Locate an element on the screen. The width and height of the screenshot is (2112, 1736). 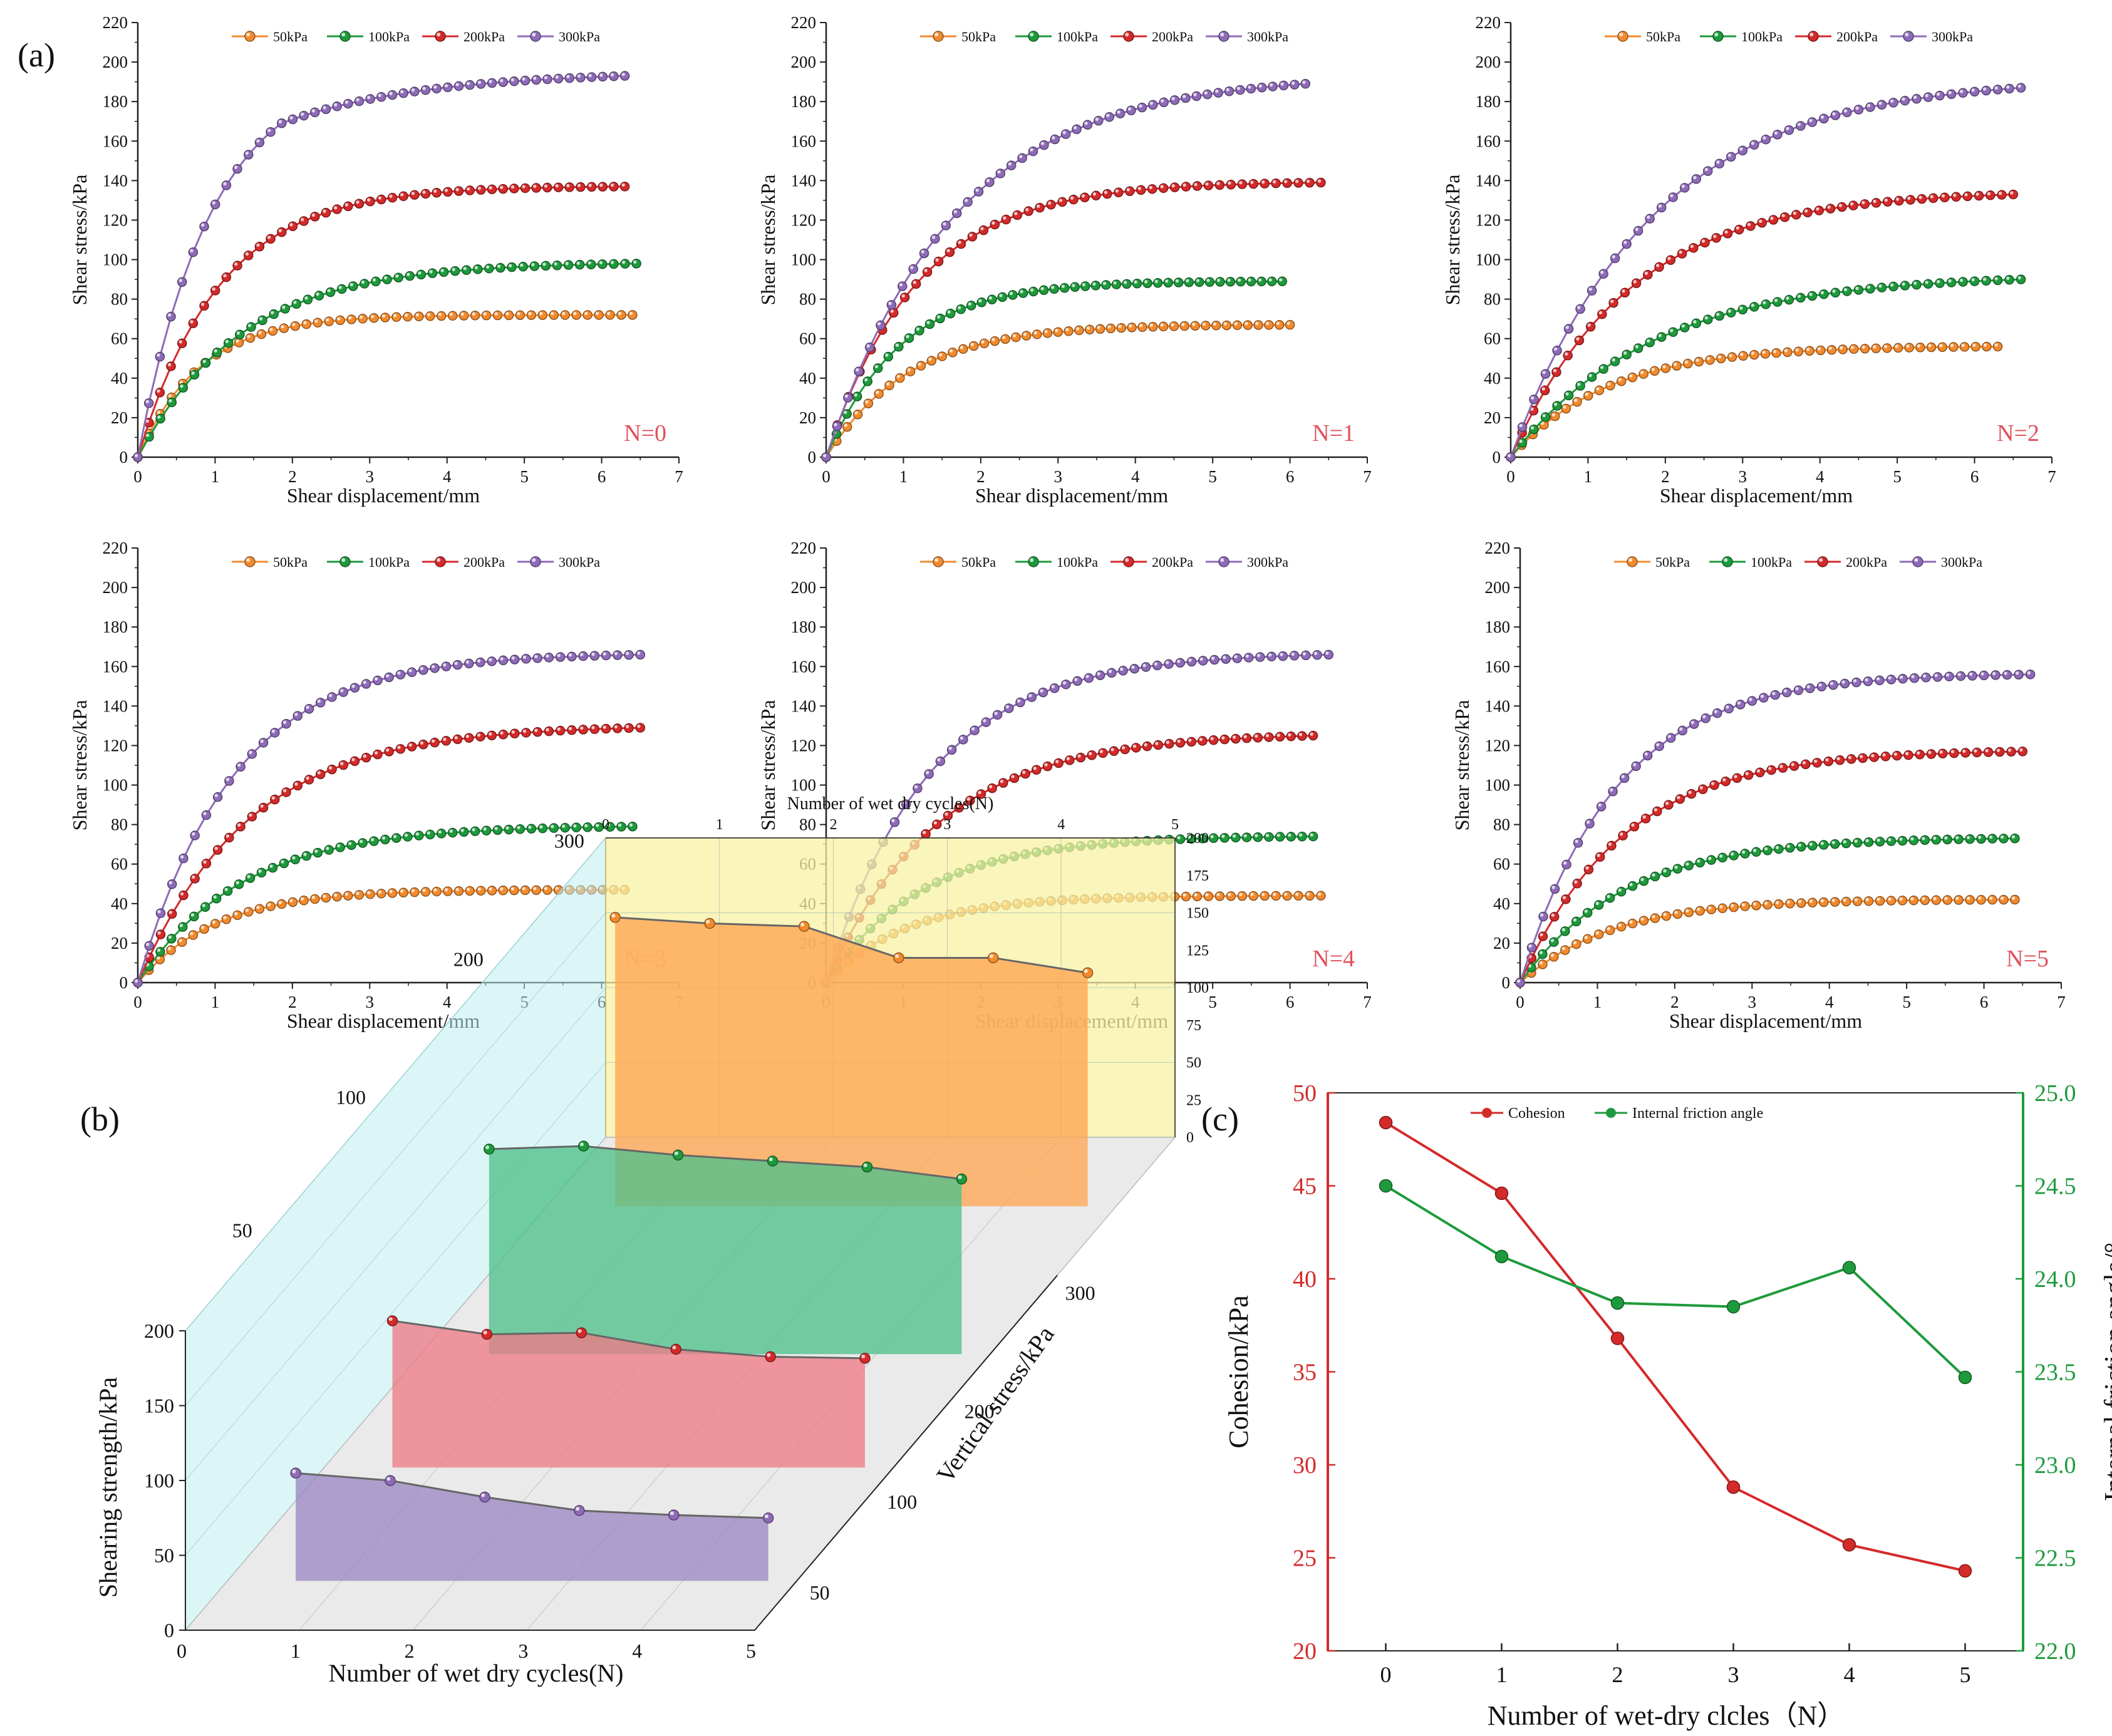
legend-label: 50kPa is located at coordinates (290, 562).